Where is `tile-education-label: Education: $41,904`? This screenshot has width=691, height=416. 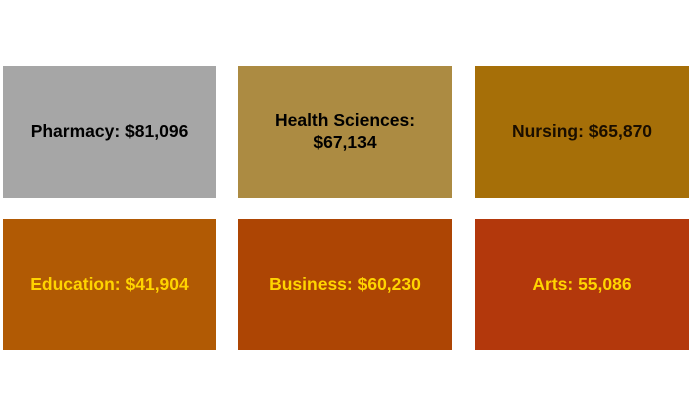 tile-education-label: Education: $41,904 is located at coordinates (109, 283).